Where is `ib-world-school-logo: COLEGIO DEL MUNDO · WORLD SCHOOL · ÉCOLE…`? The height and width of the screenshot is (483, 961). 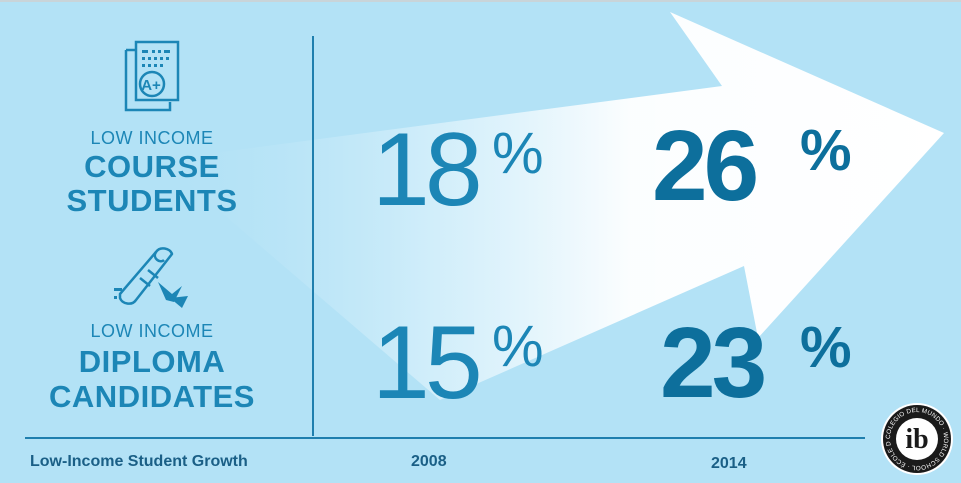
ib-world-school-logo: COLEGIO DEL MUNDO · WORLD SCHOOL · ÉCOLE… is located at coordinates (916, 438).